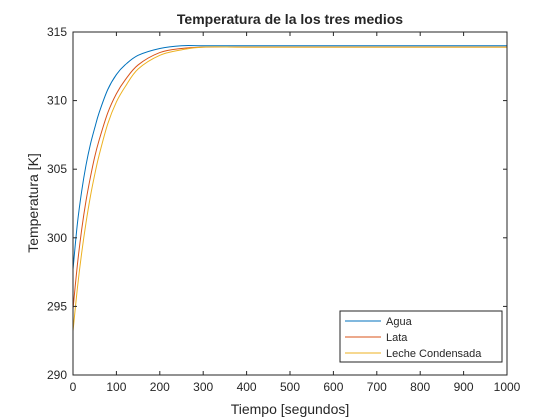 Image resolution: width=560 pixels, height=420 pixels. Describe the element at coordinates (57, 306) in the screenshot. I see `y-tick-label: 295` at that location.